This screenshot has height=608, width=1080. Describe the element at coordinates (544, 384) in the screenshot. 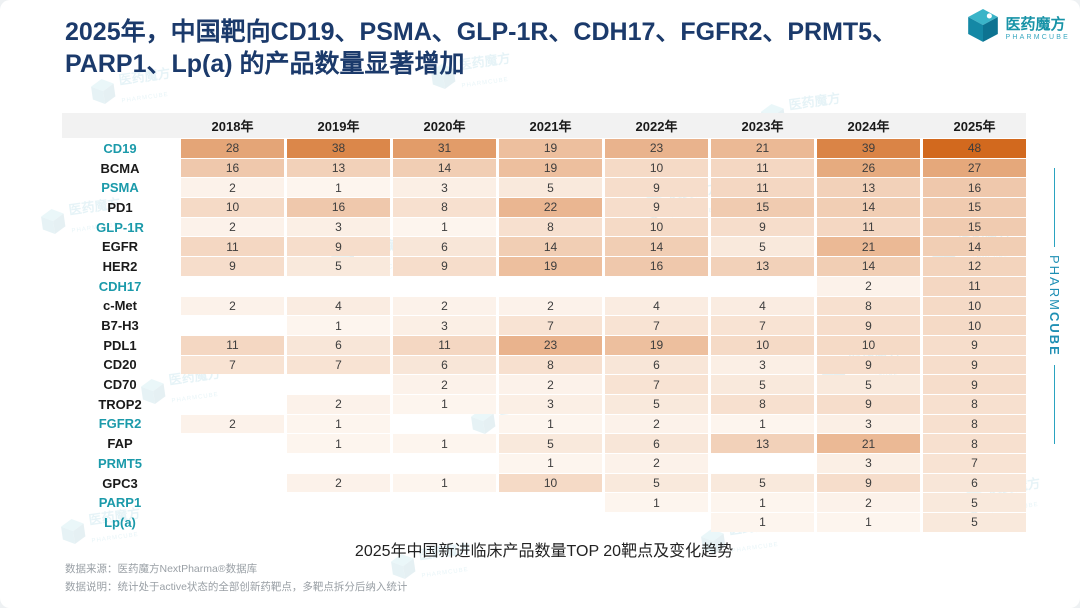

I see `heatmap-row-cd70: CD70 2 2 7 5 5 9` at that location.